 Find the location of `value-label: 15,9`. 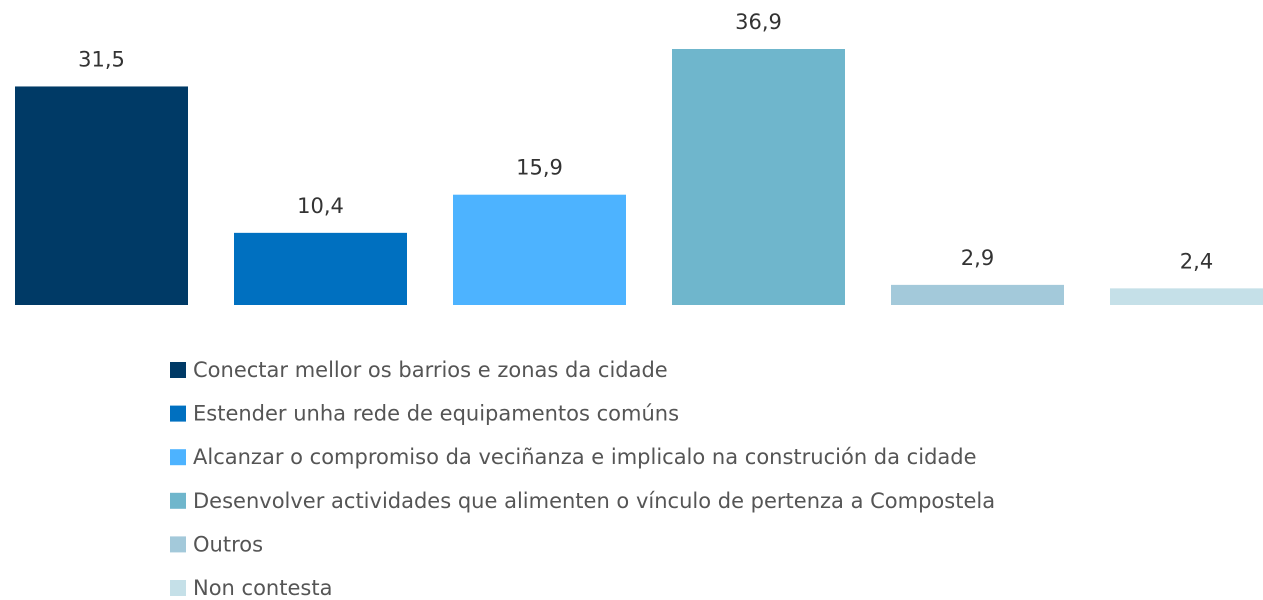

value-label: 15,9 is located at coordinates (539, 168).